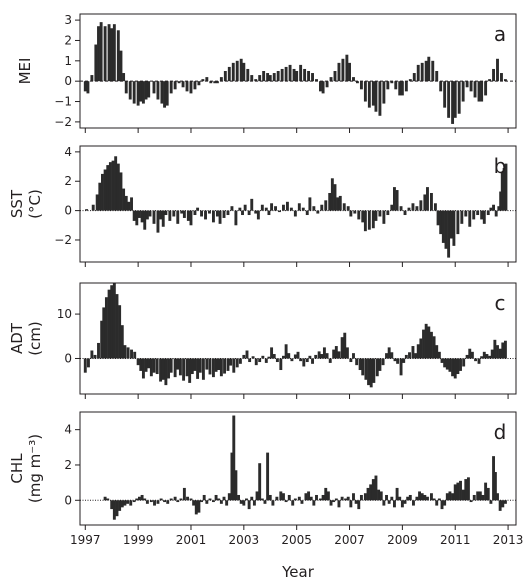  I want to click on x-tick-label: 2005, so click(296, 540).